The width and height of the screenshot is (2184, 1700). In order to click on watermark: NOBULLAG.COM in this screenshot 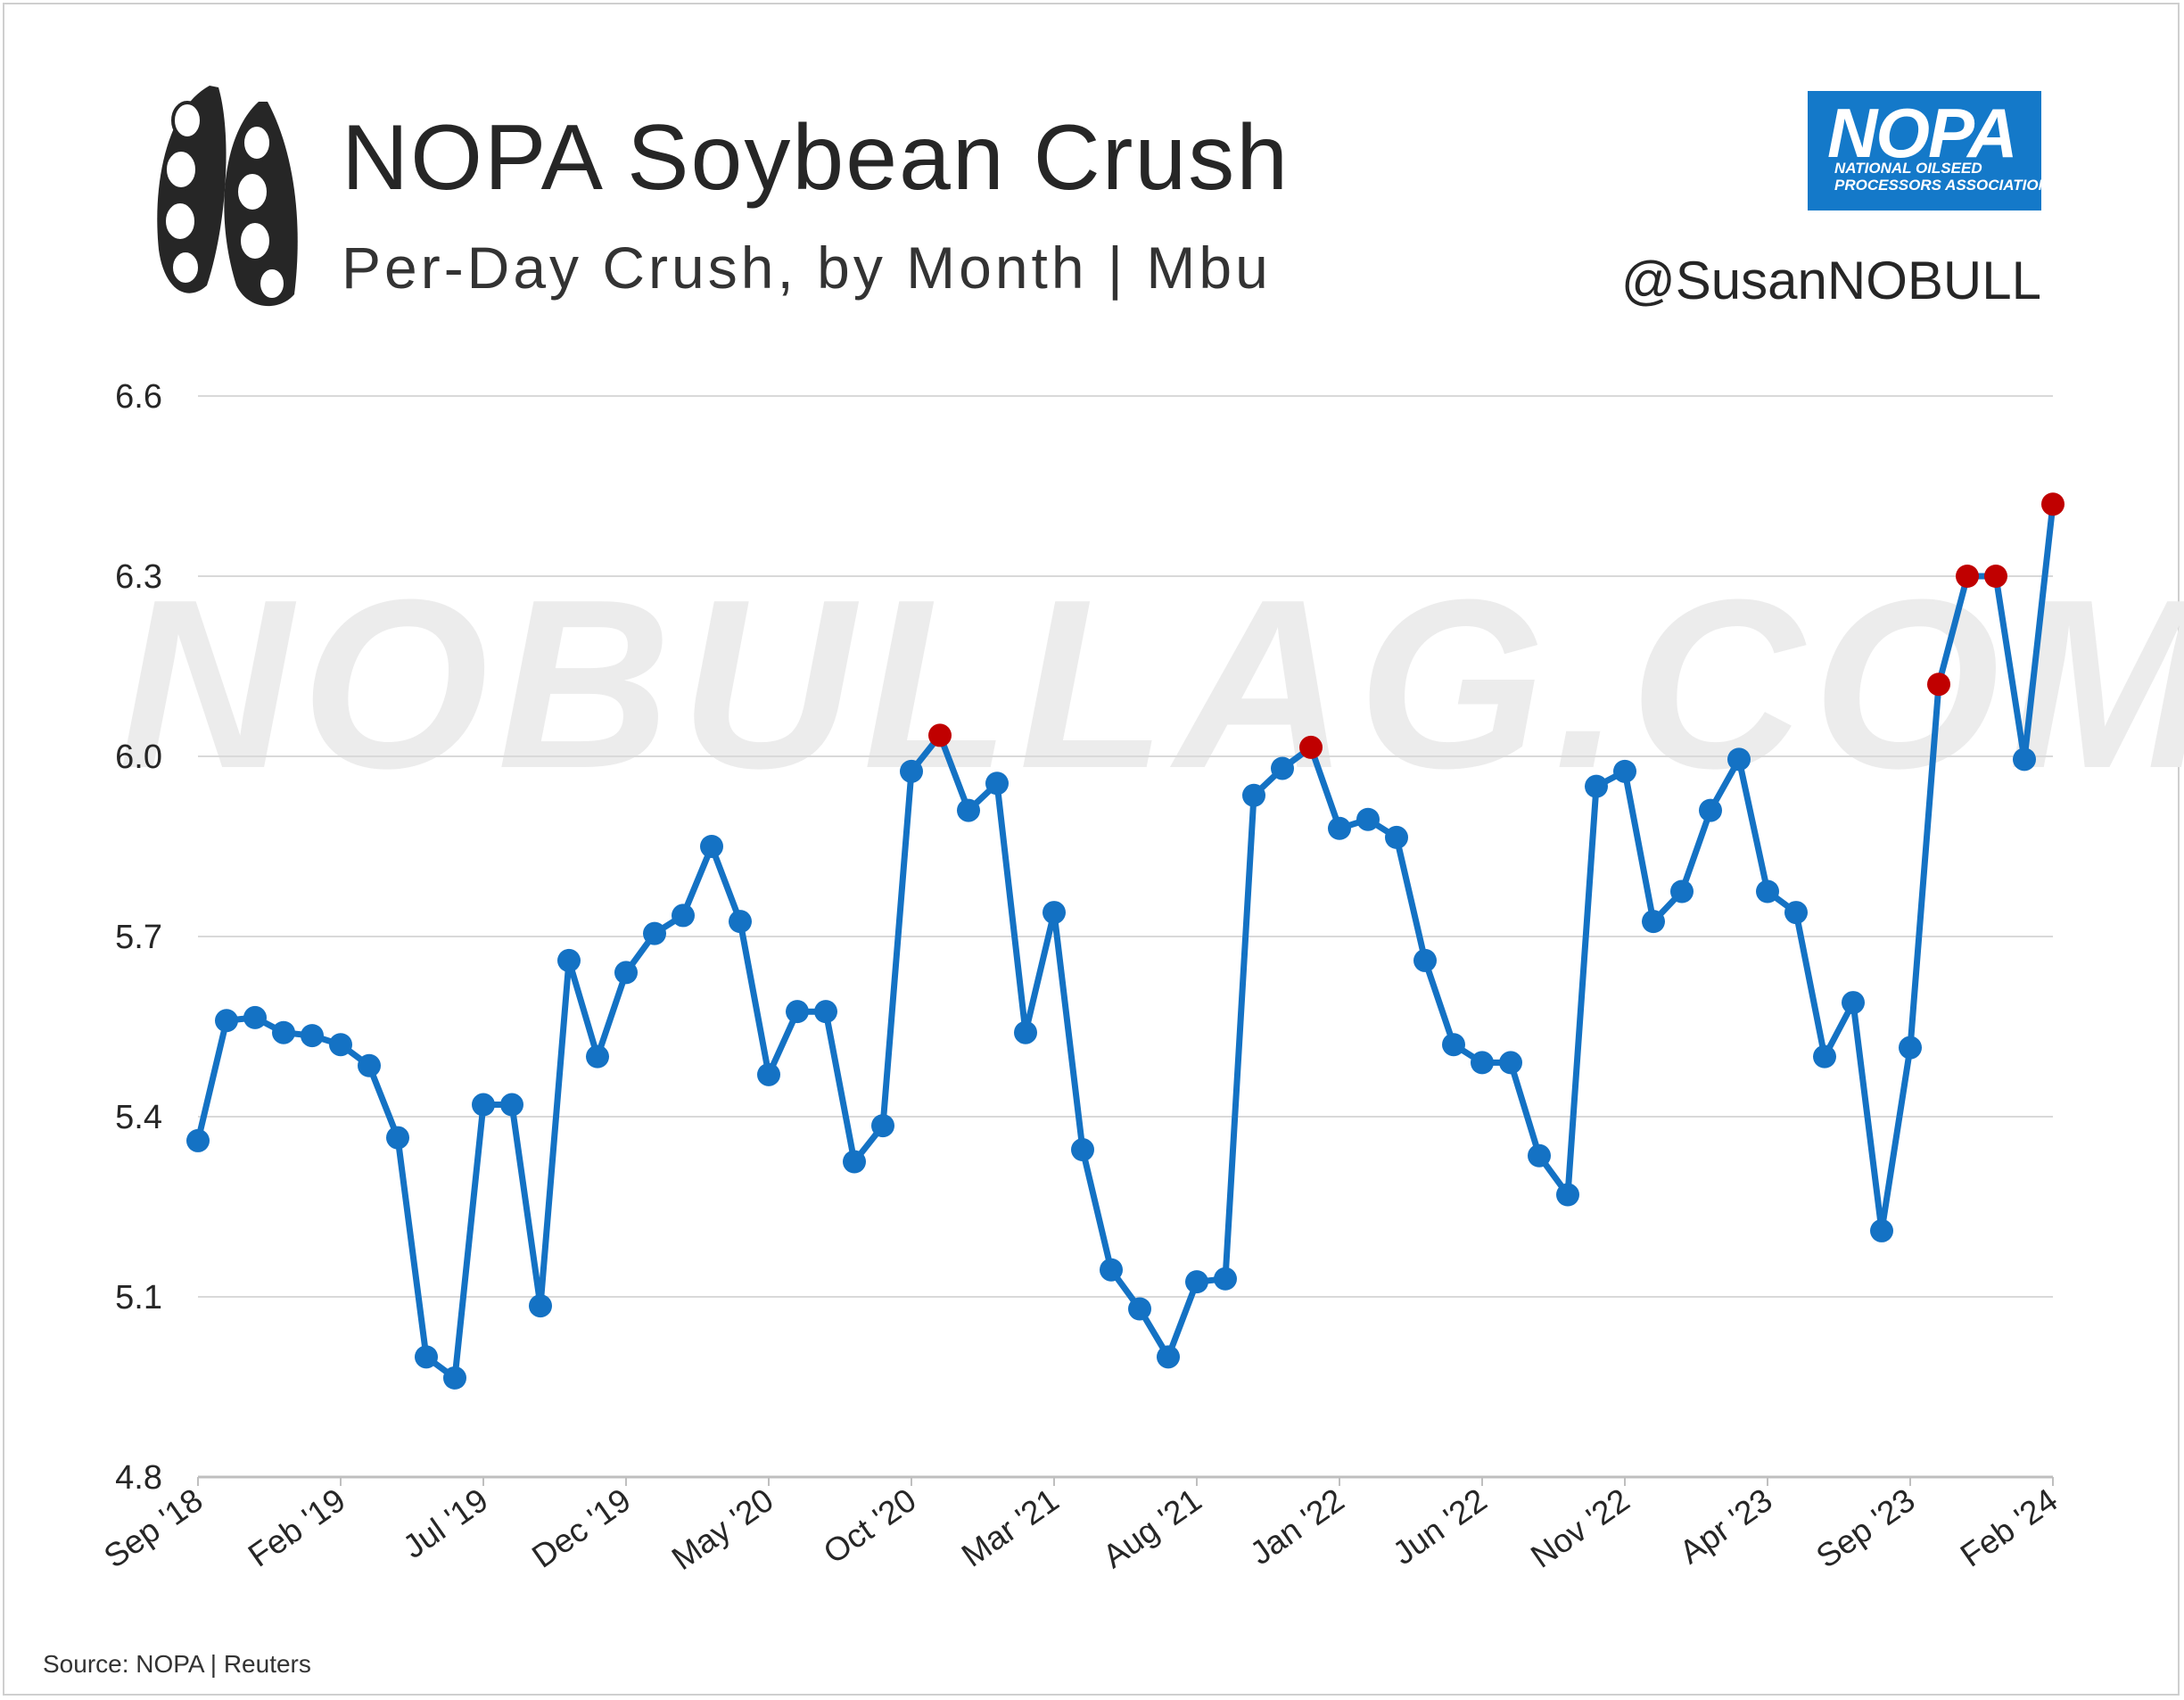, I will do `click(1151, 684)`.